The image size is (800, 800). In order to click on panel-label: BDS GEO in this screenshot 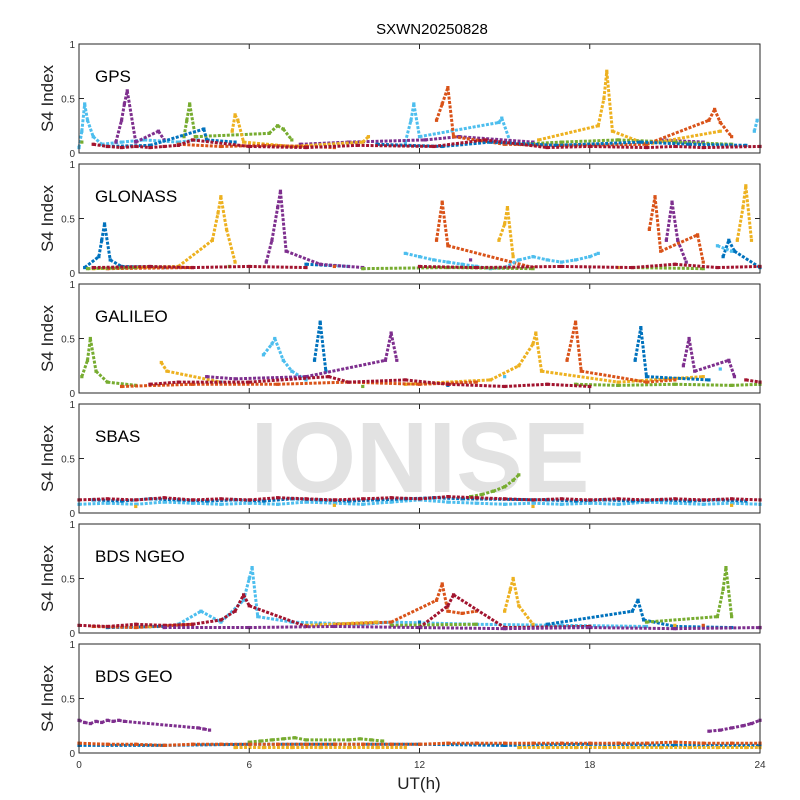, I will do `click(133, 676)`.